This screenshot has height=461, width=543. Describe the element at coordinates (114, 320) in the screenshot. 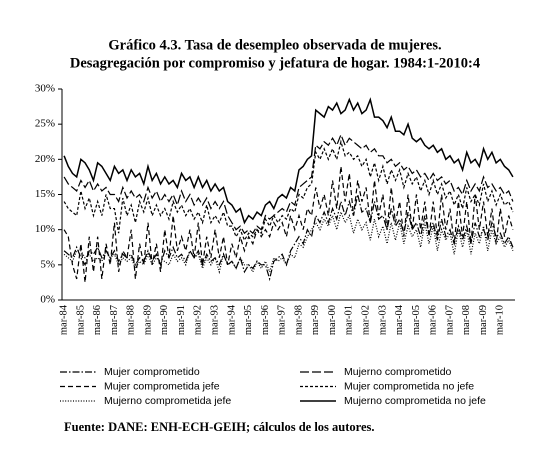

I see `x-tick-label: mar-87` at that location.